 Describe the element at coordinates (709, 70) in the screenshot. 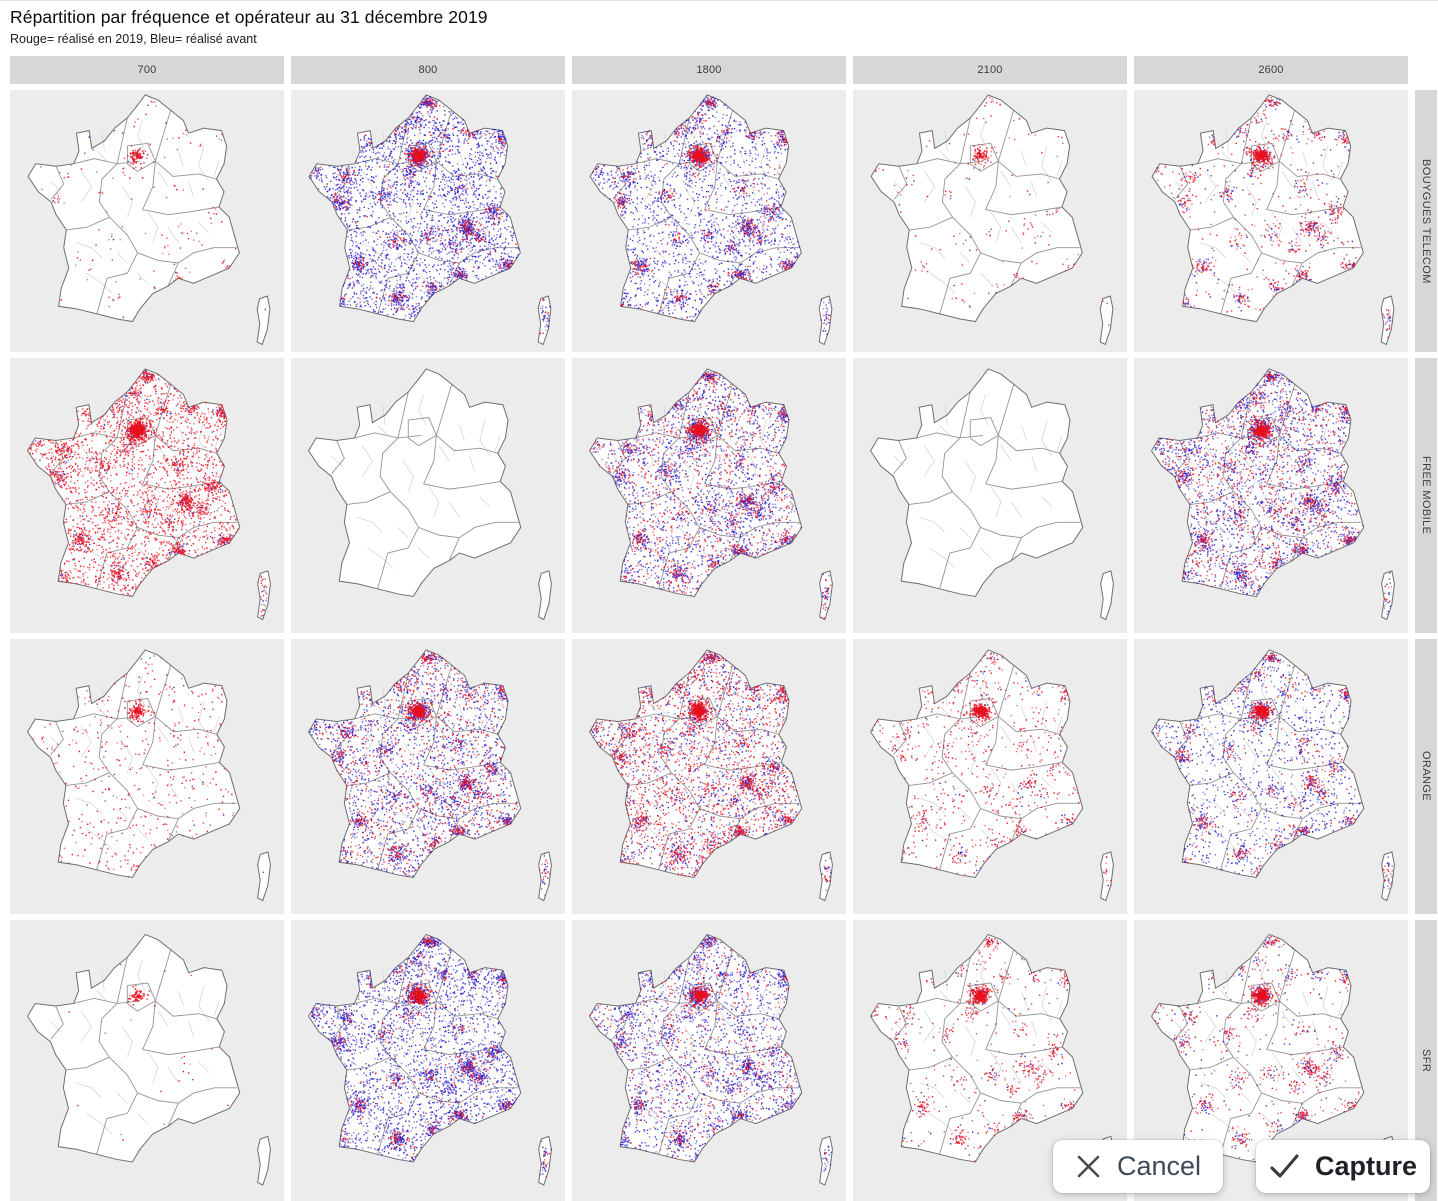

I see `facet-column-header-1800: 1800` at that location.